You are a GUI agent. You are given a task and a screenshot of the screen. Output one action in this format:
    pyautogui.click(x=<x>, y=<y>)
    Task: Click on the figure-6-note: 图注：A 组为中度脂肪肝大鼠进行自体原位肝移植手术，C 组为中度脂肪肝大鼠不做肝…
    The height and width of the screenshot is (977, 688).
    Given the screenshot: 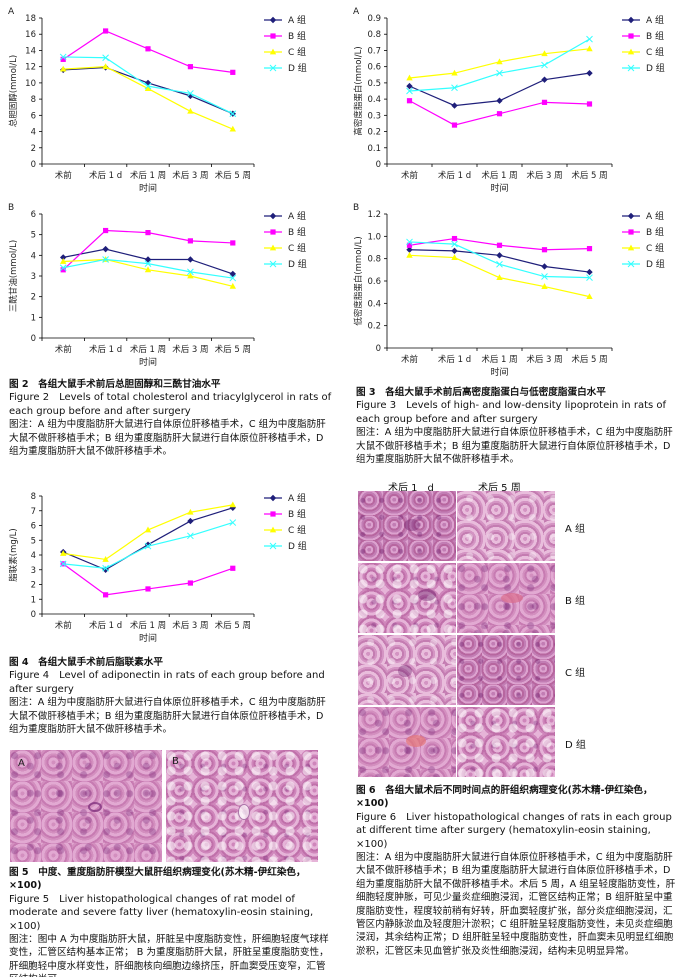 What is the action you would take?
    pyautogui.click(x=516, y=904)
    